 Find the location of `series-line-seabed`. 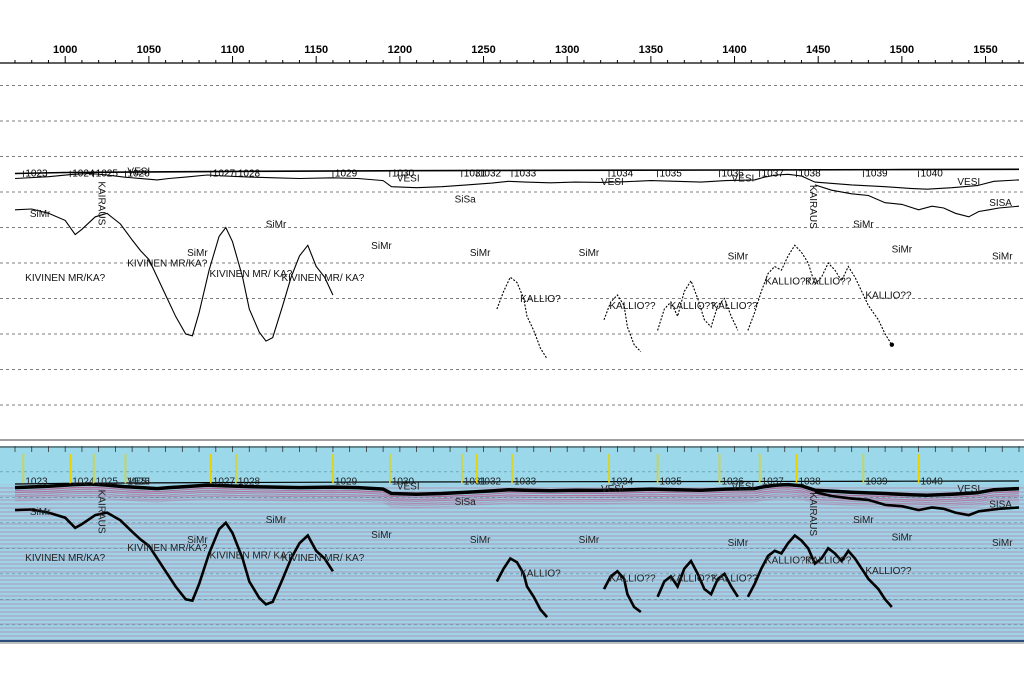

series-line-seabed is located at coordinates (517, 181).